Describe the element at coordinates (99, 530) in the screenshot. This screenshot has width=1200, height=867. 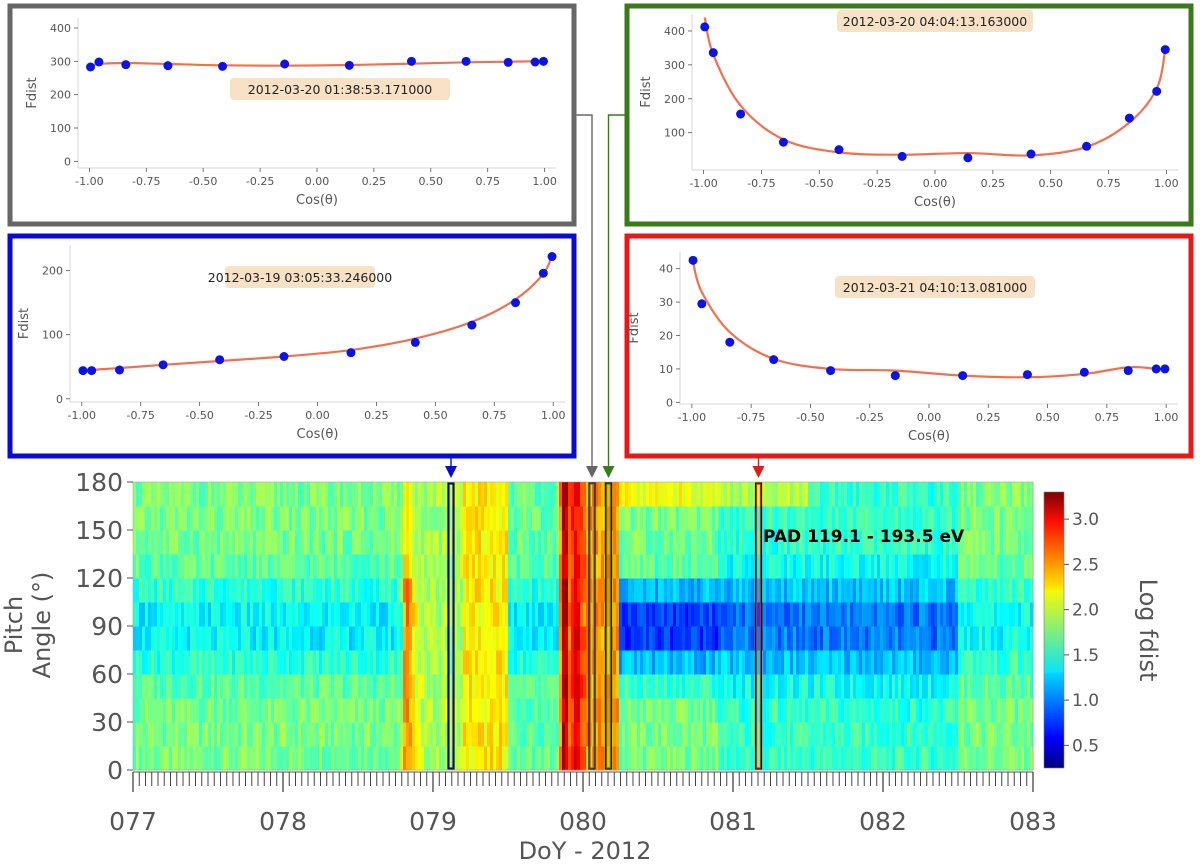
I see `y-tick-label: 150` at that location.